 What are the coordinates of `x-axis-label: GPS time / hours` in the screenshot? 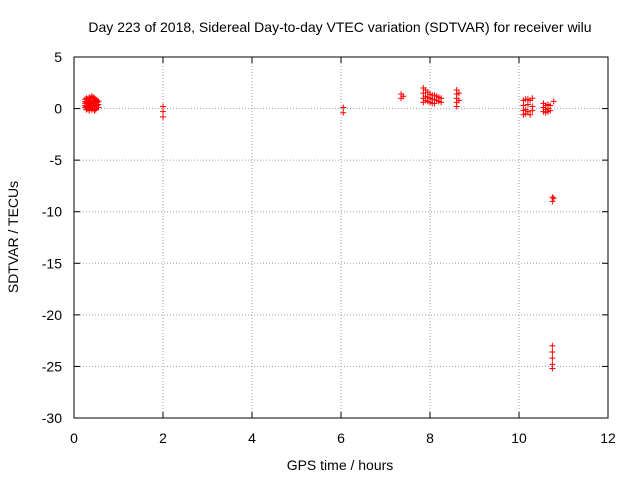 It's located at (340, 465).